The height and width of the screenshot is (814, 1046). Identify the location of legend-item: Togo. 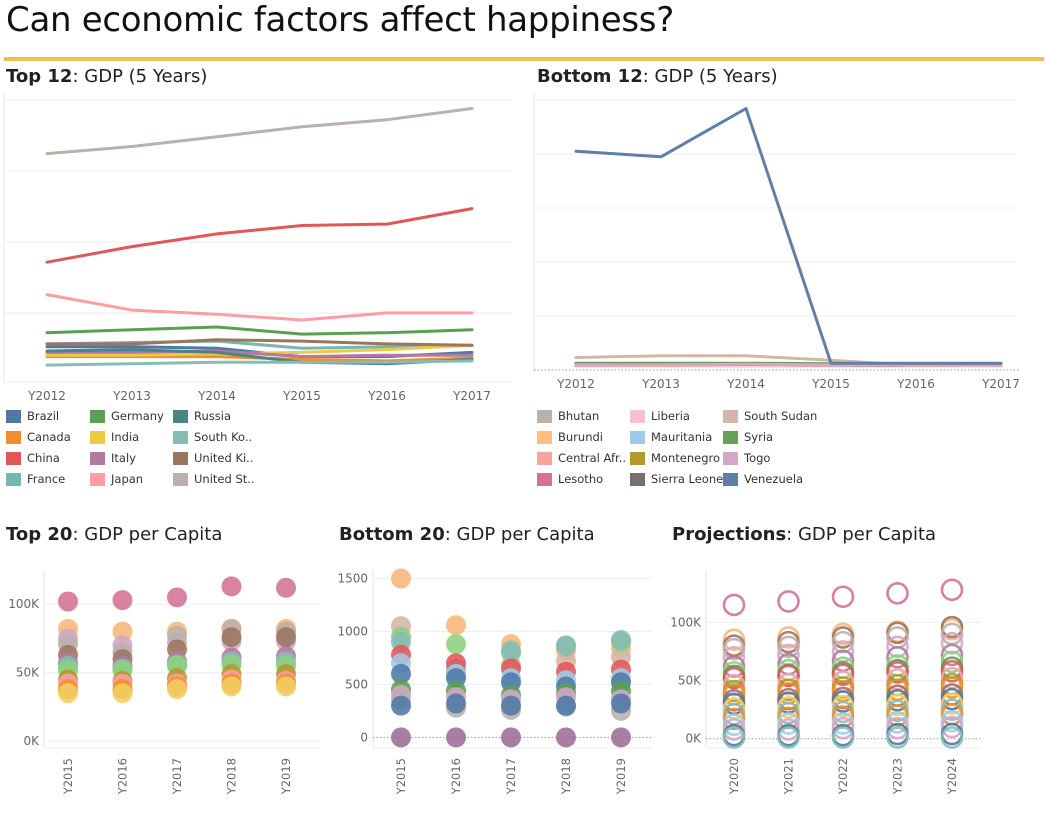
(746, 458).